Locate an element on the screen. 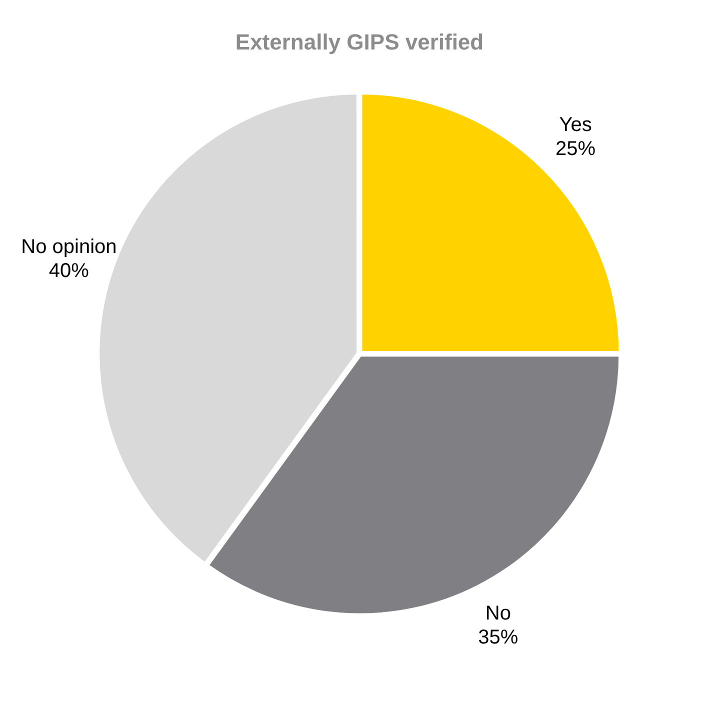 The height and width of the screenshot is (711, 719). data-label: 35% is located at coordinates (498, 637).